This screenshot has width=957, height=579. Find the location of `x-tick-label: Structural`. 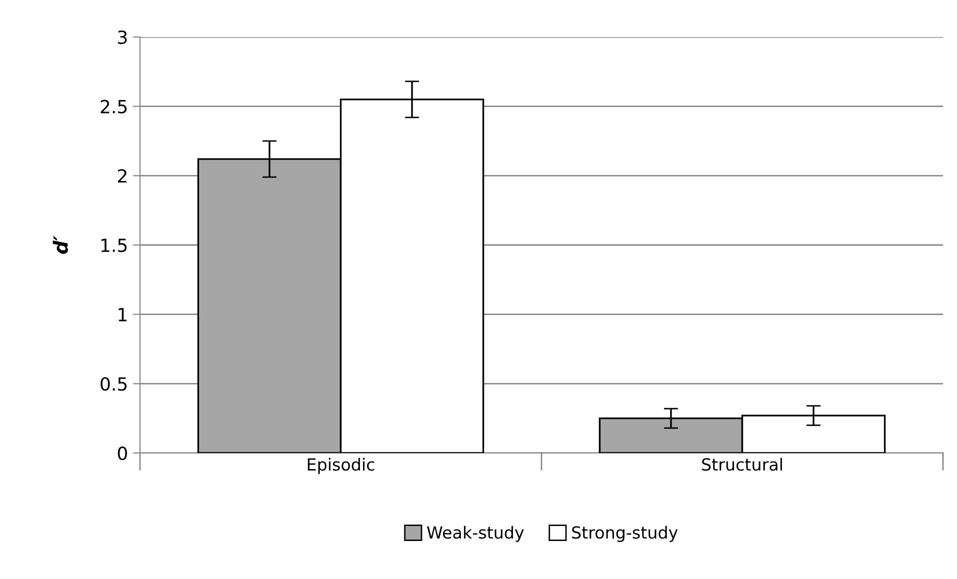

x-tick-label: Structural is located at coordinates (742, 464).